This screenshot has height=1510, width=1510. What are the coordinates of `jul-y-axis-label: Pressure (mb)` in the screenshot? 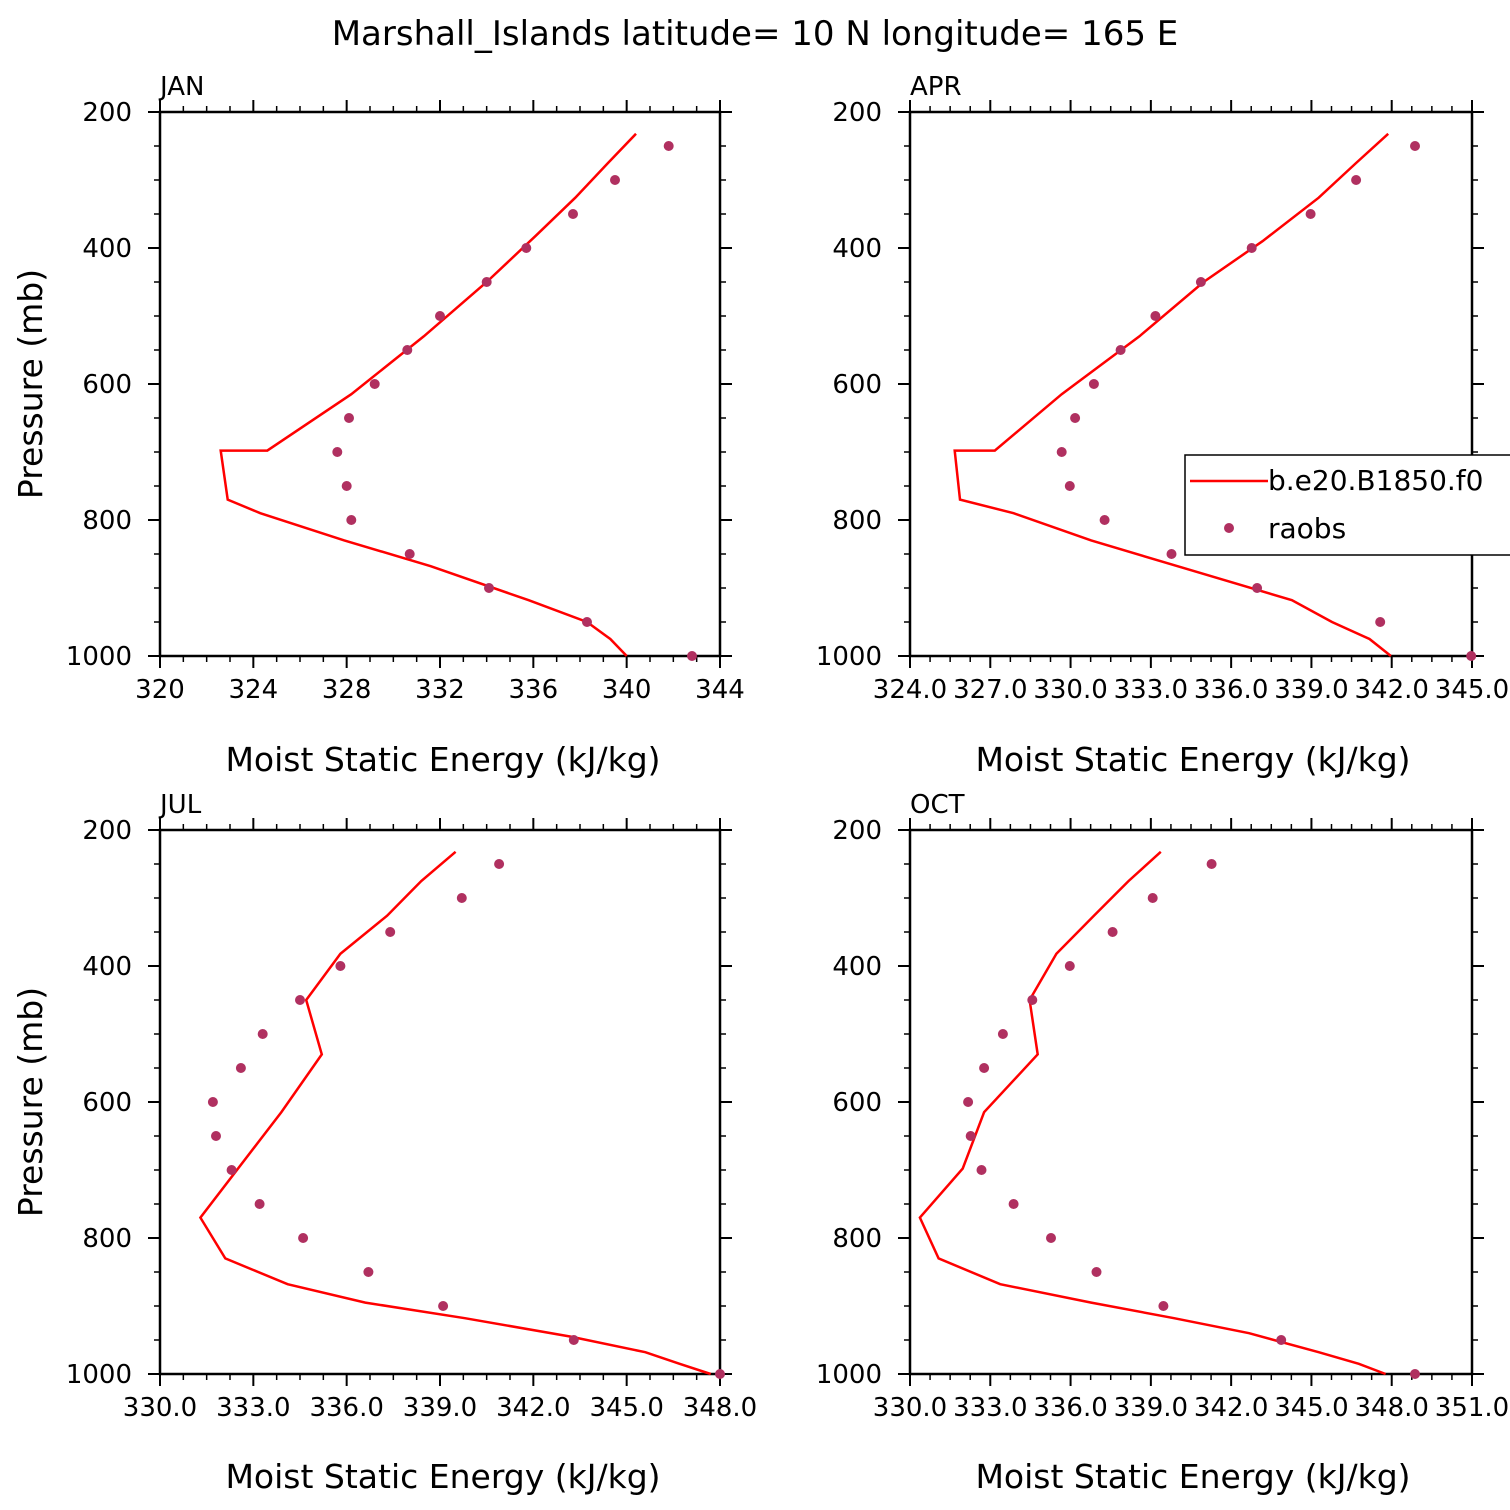 It's located at (30, 1102).